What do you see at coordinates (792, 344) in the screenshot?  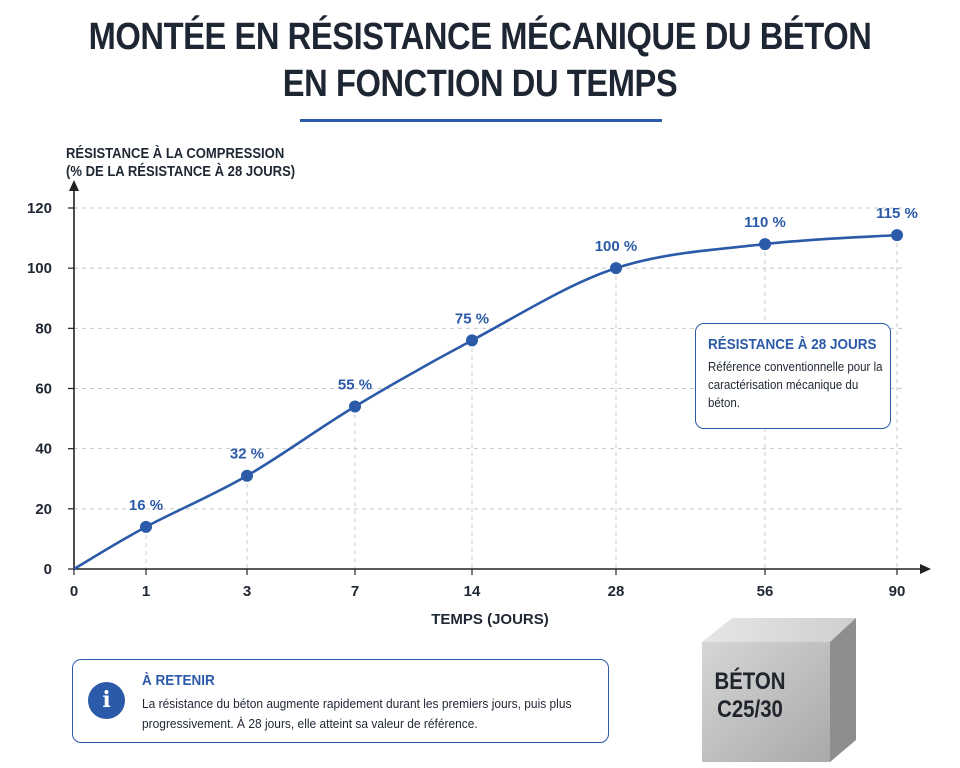 I see `callout-title: RÉSISTANCE À 28 JOURS` at bounding box center [792, 344].